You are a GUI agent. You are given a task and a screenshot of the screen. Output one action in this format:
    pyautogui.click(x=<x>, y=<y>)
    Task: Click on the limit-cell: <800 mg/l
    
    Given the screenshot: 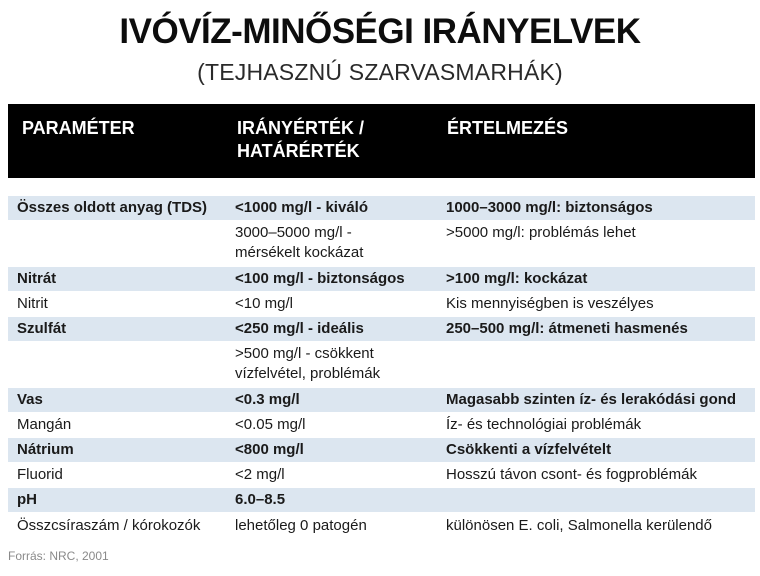 What is the action you would take?
    pyautogui.click(x=269, y=449)
    